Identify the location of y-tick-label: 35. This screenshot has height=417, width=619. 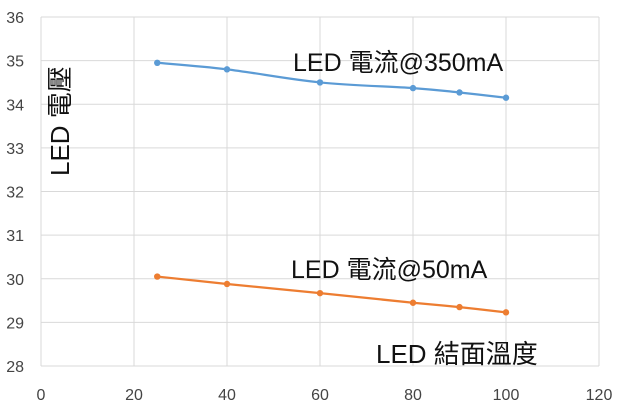
(15, 62).